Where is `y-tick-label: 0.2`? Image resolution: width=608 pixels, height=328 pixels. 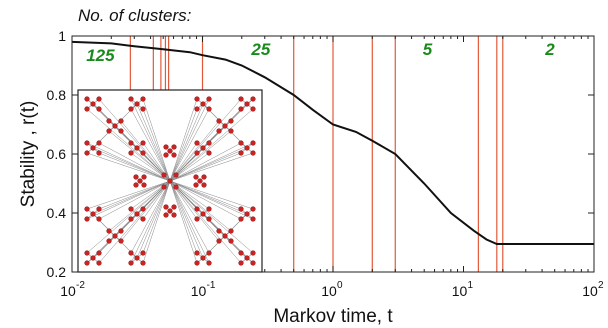
y-tick-label: 0.2 is located at coordinates (57, 272).